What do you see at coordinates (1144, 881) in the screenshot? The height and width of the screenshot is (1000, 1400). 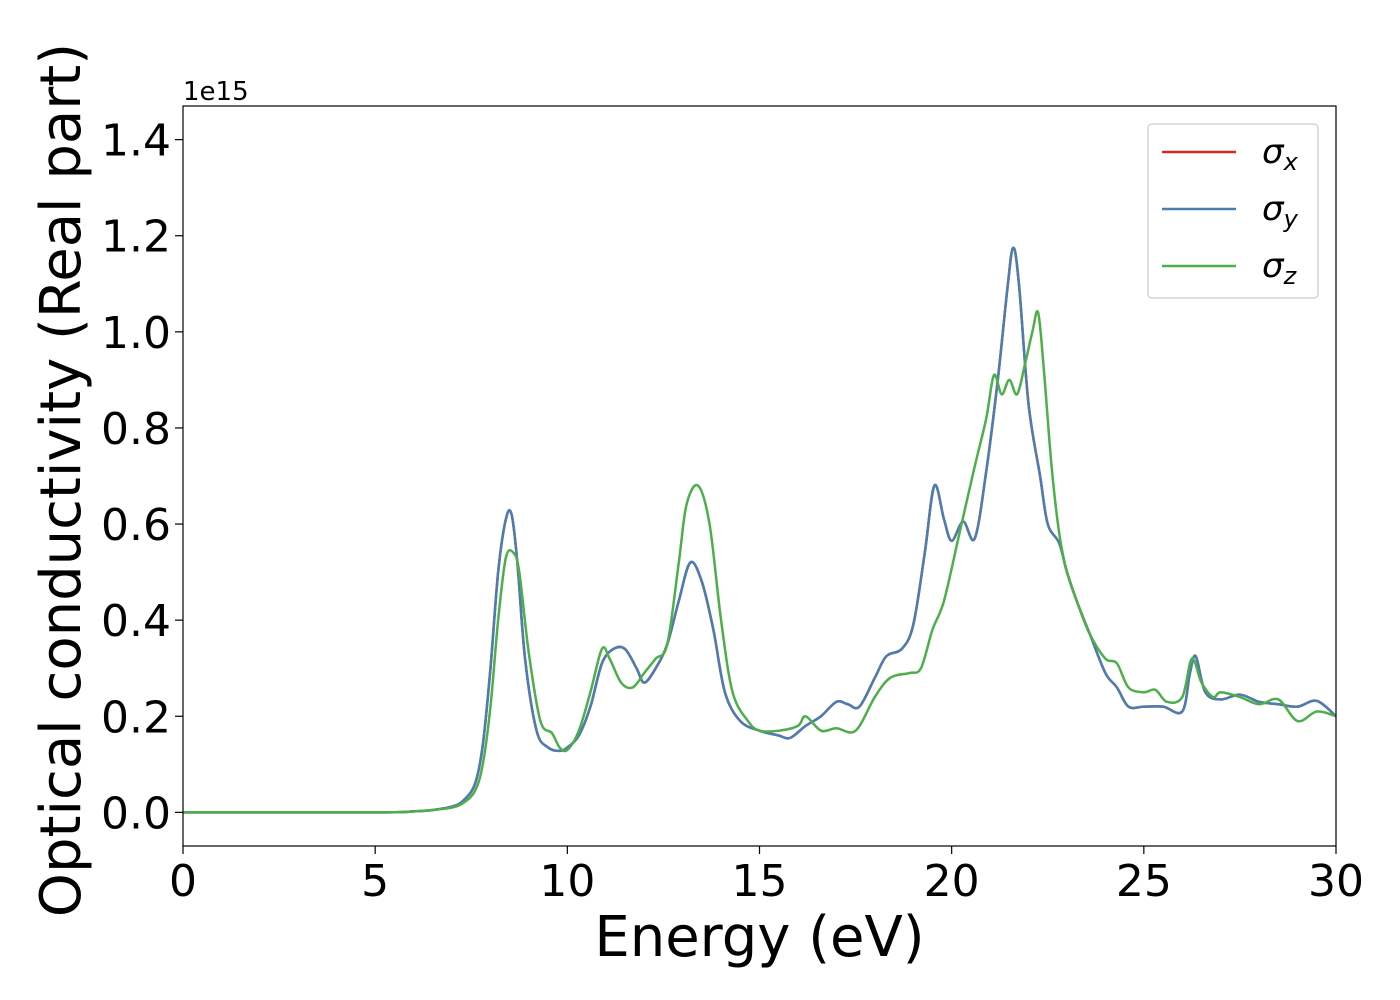 I see `x-tick-label: 25` at bounding box center [1144, 881].